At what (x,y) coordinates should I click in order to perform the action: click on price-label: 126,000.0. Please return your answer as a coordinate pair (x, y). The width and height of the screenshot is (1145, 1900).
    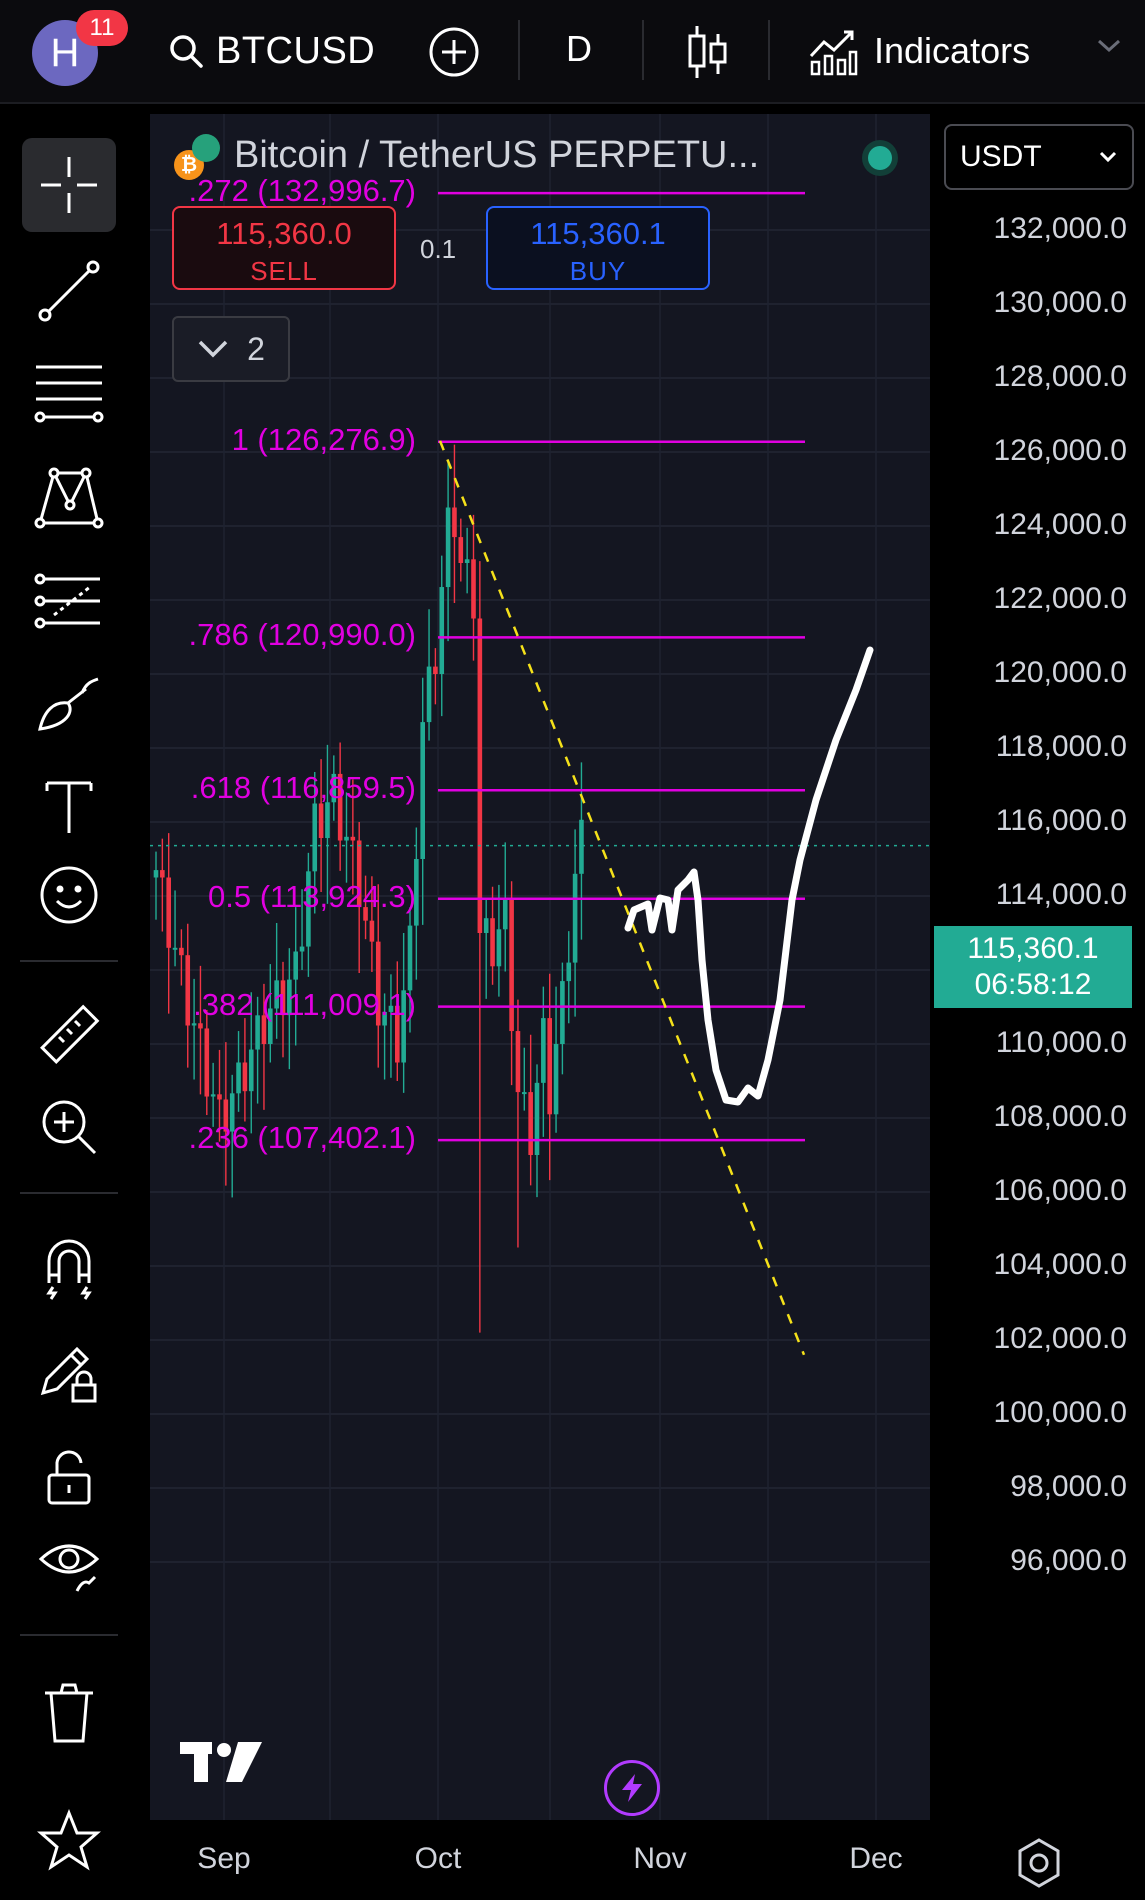
    Looking at the image, I should click on (1060, 450).